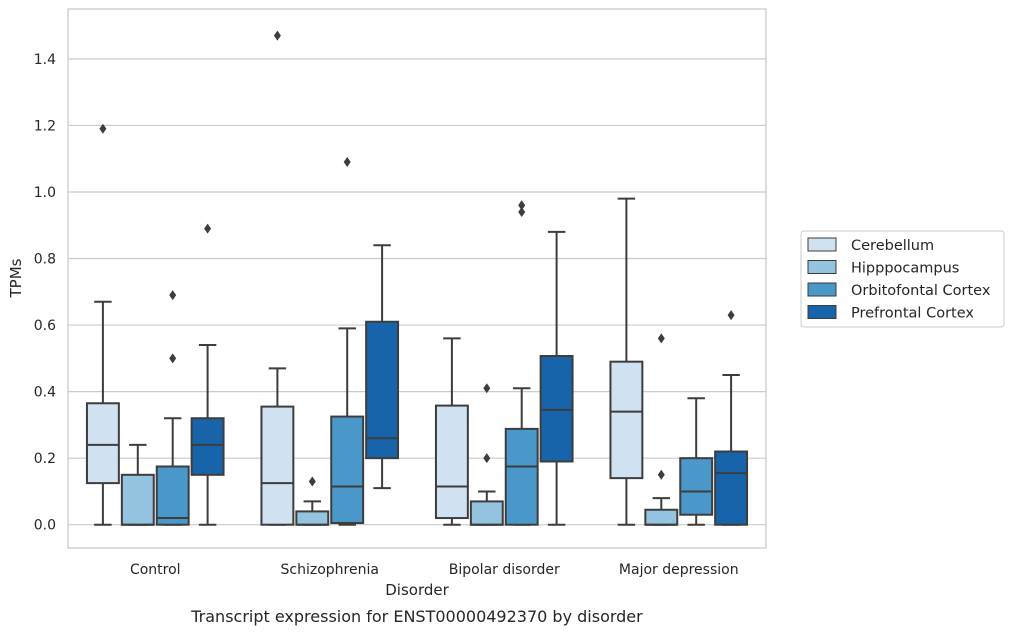 The image size is (1014, 634). I want to click on legend-frame, so click(902, 279).